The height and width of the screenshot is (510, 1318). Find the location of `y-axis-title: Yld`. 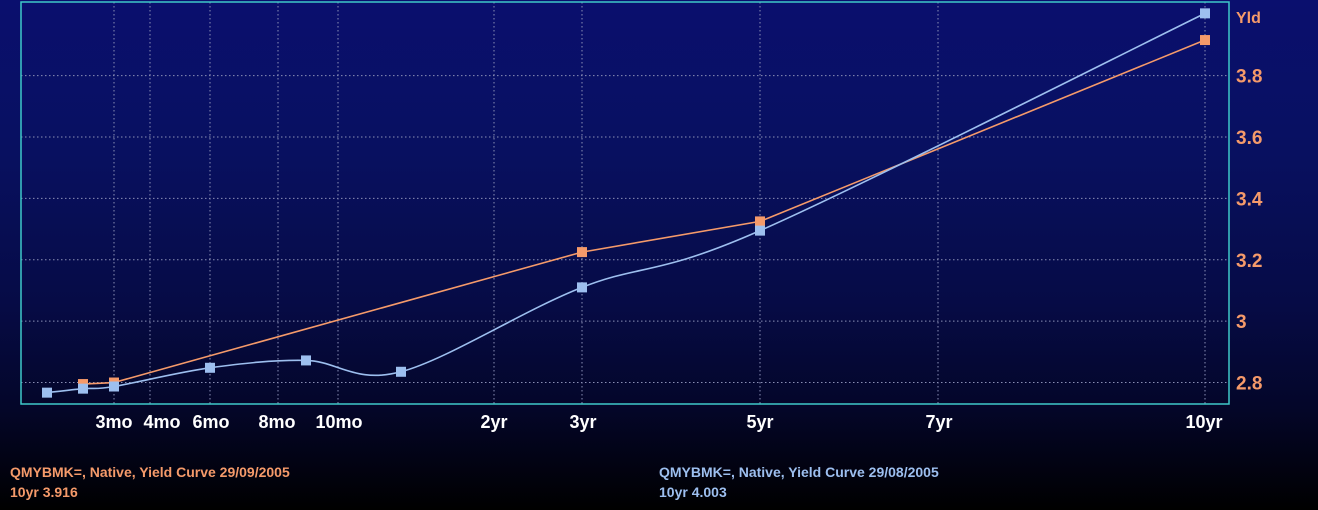

y-axis-title: Yld is located at coordinates (1248, 18).